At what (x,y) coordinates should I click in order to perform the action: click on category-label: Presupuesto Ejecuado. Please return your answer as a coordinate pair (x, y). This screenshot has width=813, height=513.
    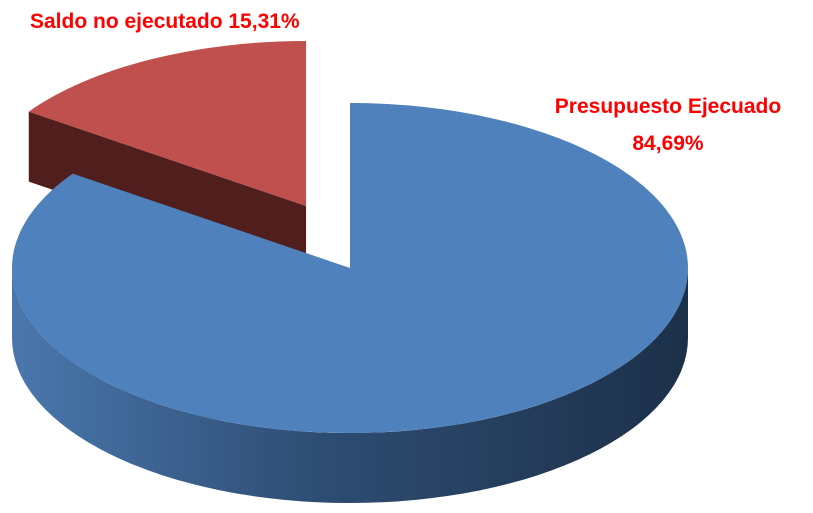
    Looking at the image, I should click on (668, 106).